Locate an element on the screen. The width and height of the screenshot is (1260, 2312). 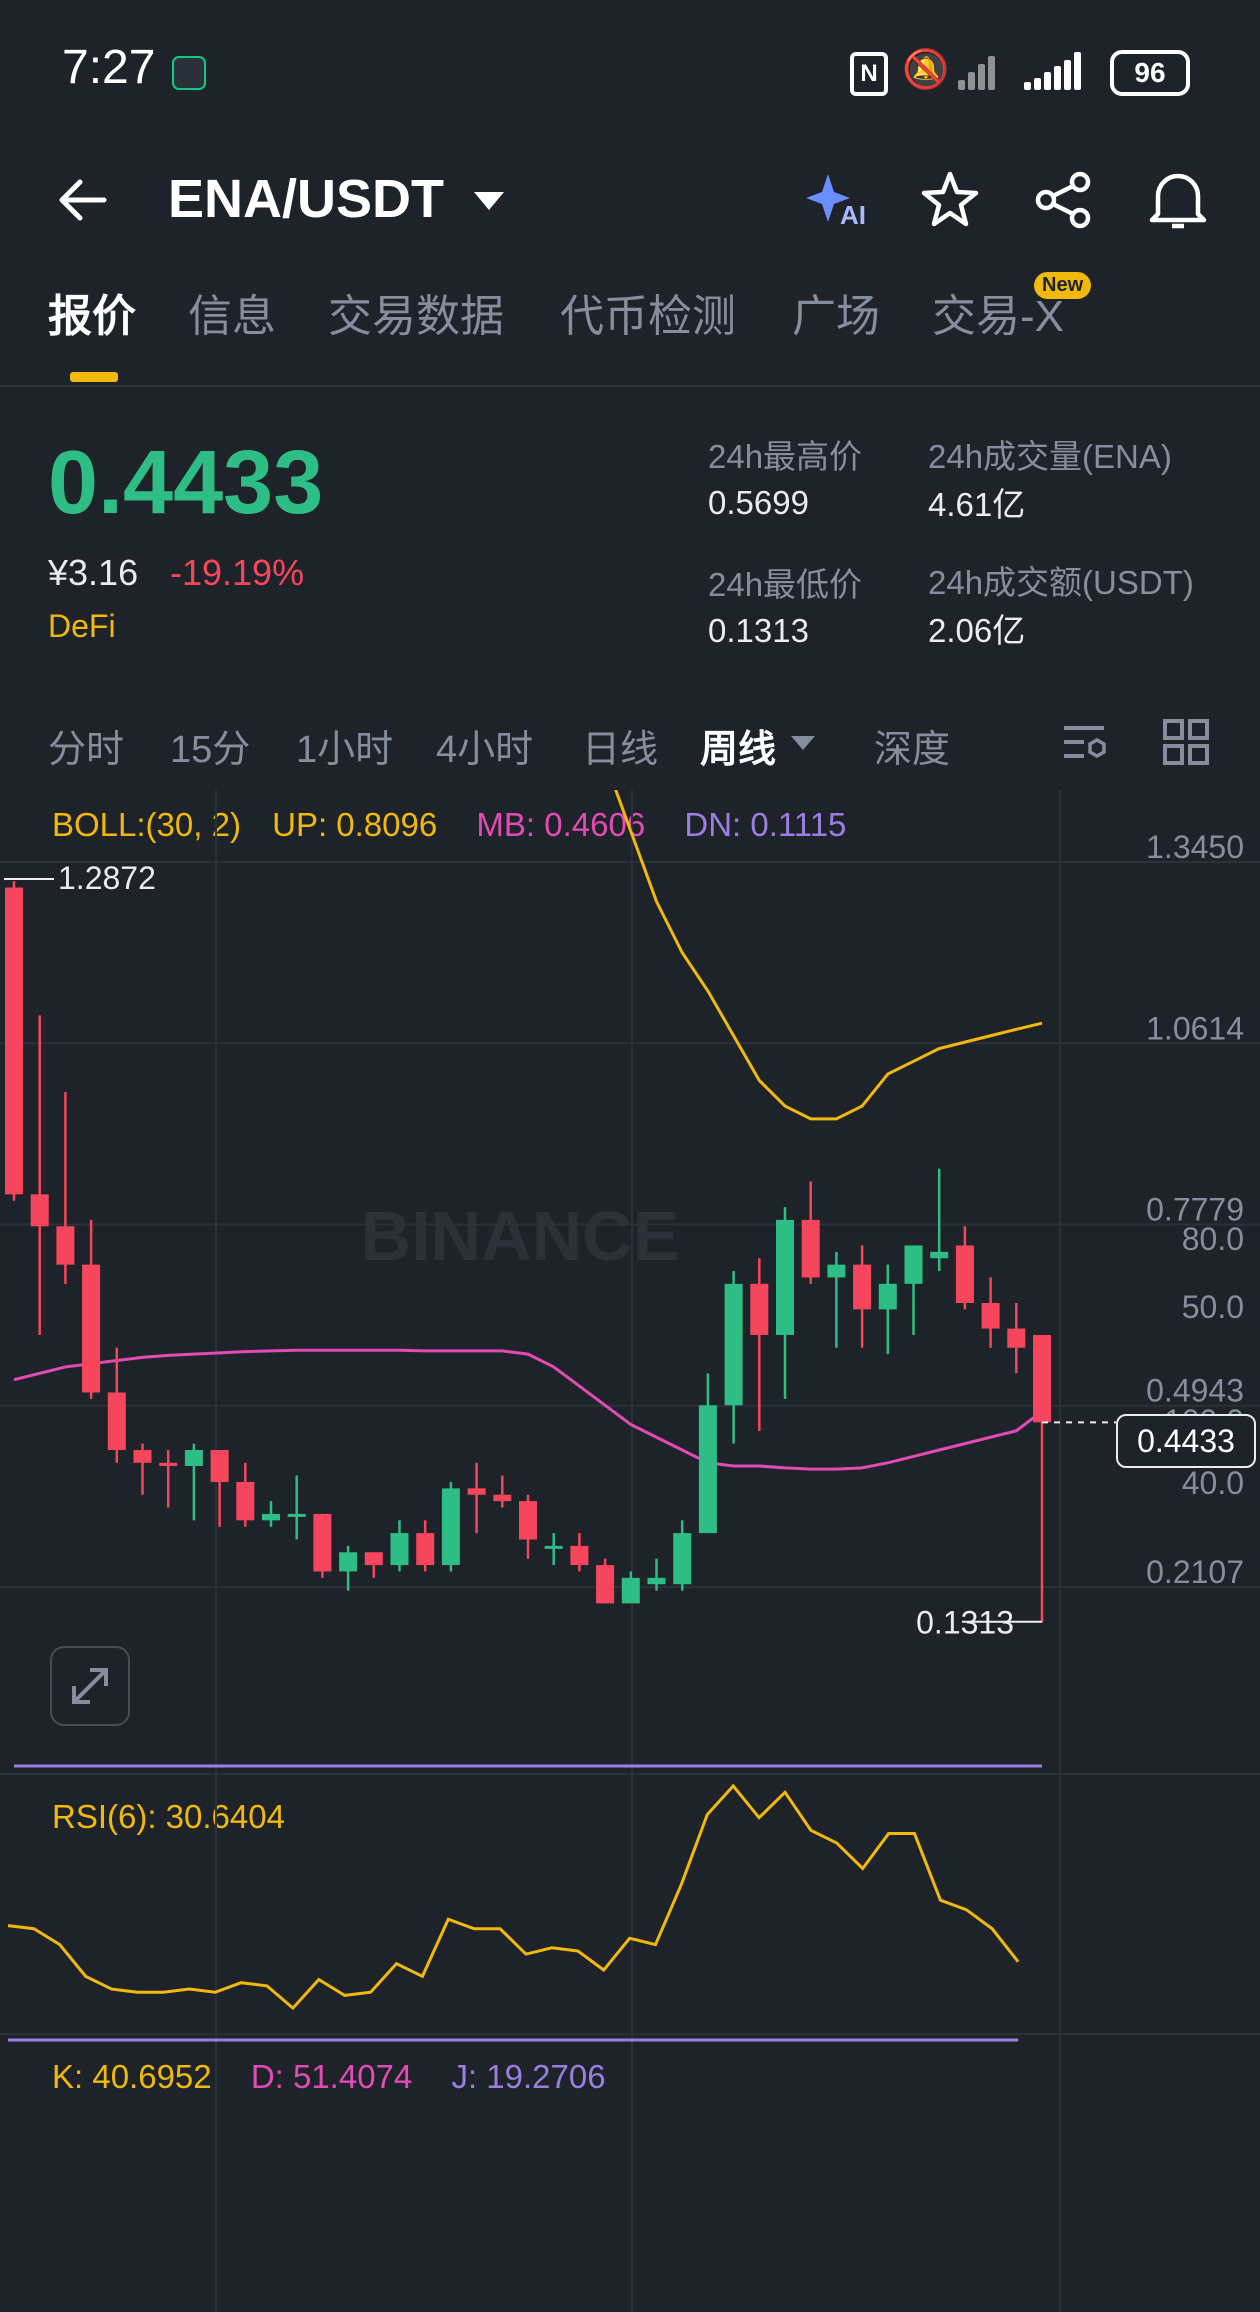
vol-base-value: 4.61亿 is located at coordinates (977, 504).